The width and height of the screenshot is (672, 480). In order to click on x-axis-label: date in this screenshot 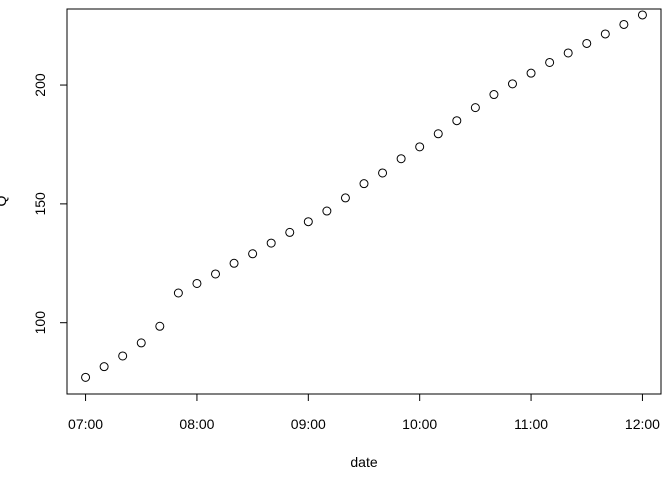, I will do `click(363, 462)`.